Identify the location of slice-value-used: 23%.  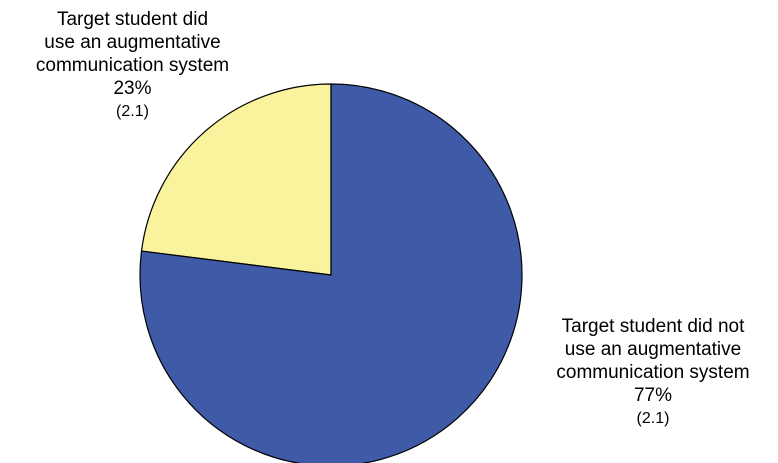
(132, 88).